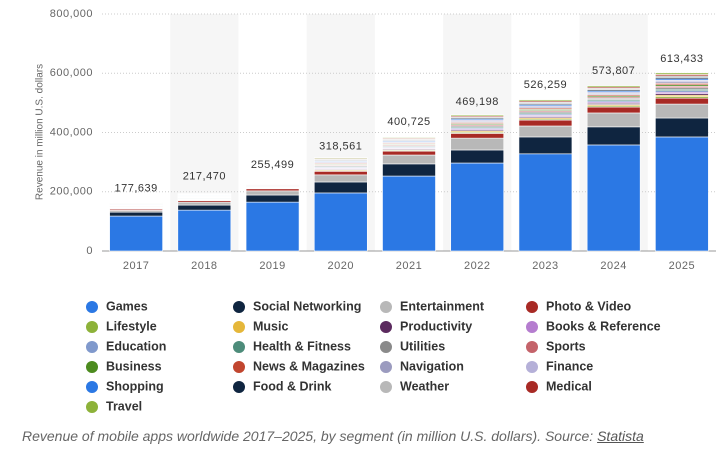  Describe the element at coordinates (432, 366) in the screenshot. I see `legend-label: Navigation` at that location.